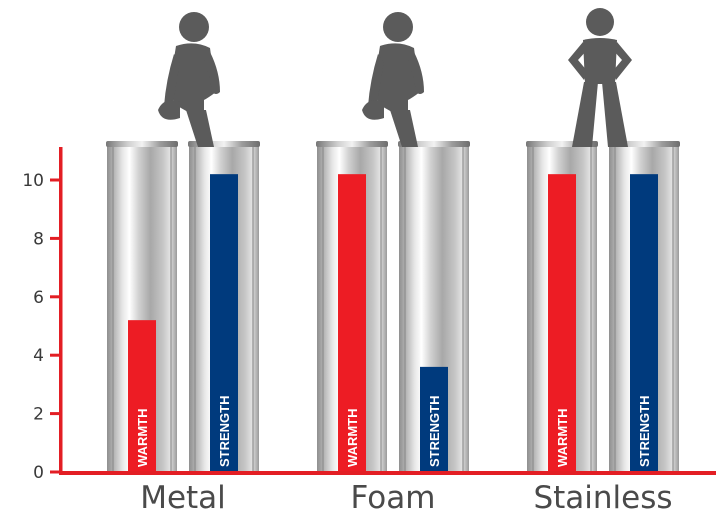 The width and height of the screenshot is (720, 514). What do you see at coordinates (38, 298) in the screenshot?
I see `y-tick-label: 6` at bounding box center [38, 298].